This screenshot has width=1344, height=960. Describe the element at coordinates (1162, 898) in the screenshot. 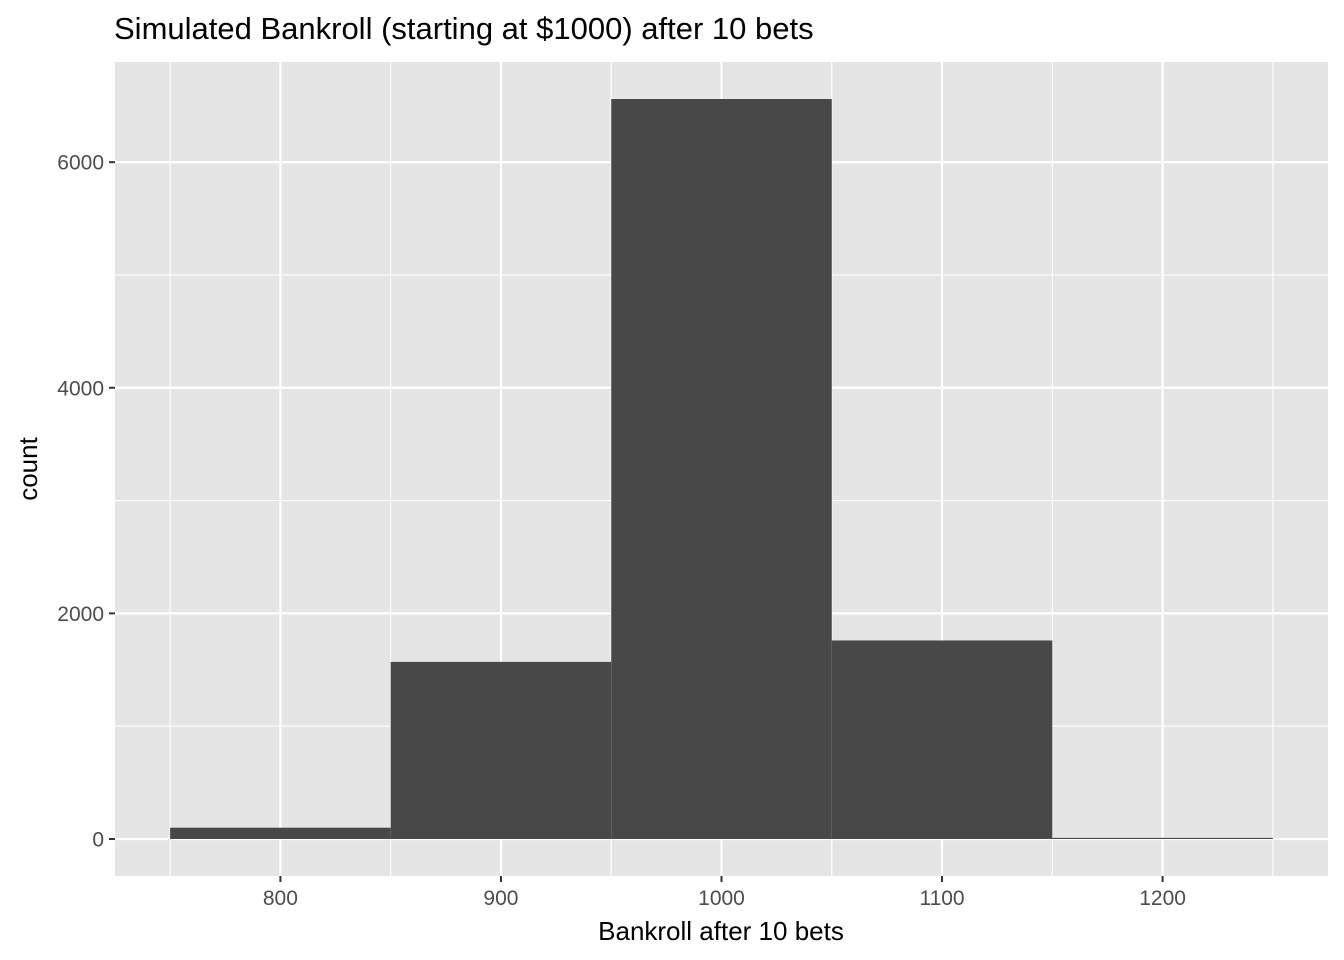

I see `x-tick-label: 1200` at that location.